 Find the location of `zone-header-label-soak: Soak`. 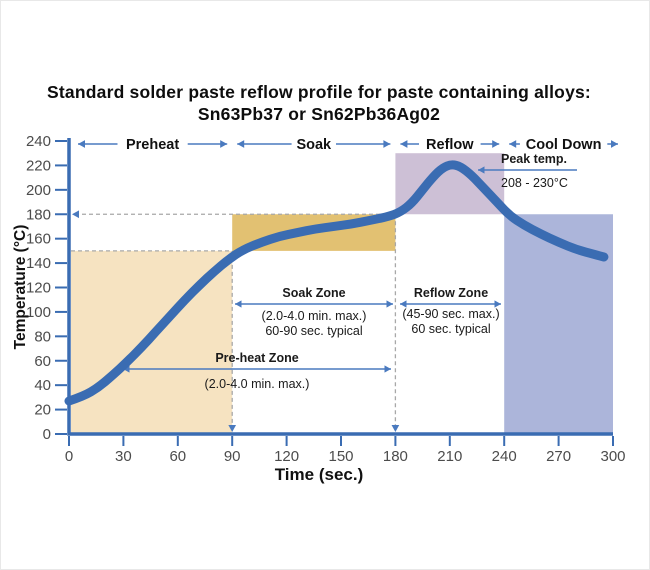

zone-header-label-soak: Soak is located at coordinates (314, 145).